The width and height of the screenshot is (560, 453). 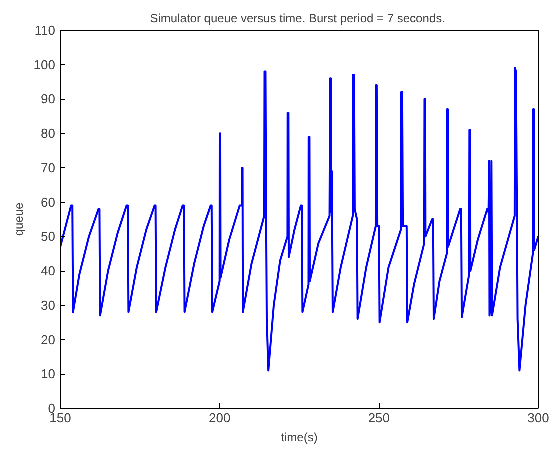 I want to click on y-tick-label: 30, so click(x=48, y=305).